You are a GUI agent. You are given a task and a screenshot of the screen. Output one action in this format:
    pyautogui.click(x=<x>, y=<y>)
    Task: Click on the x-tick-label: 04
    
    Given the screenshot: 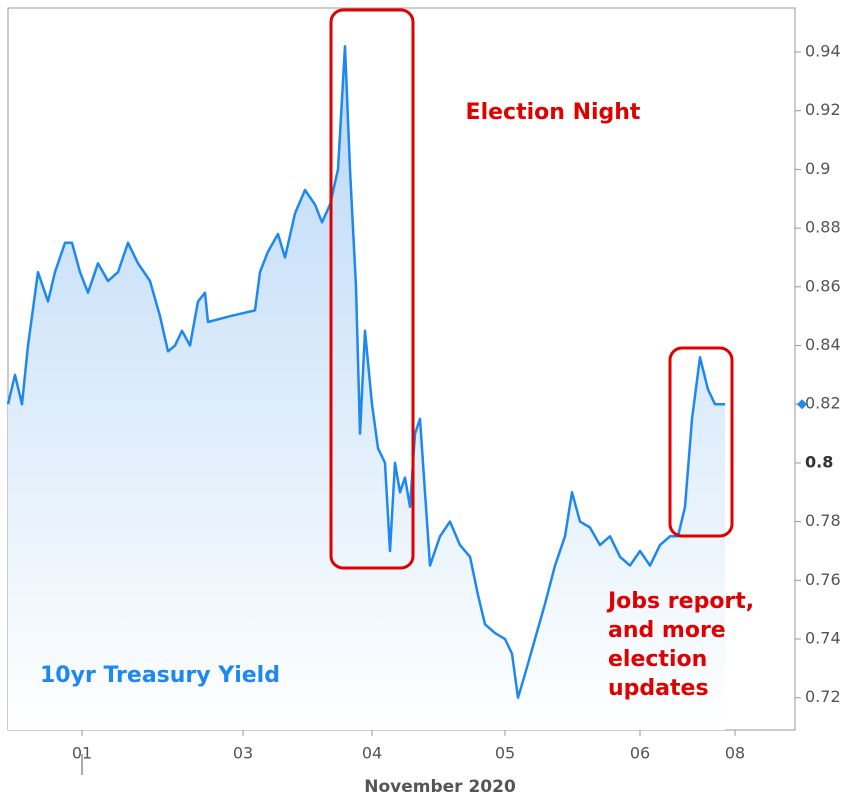 What is the action you would take?
    pyautogui.click(x=372, y=753)
    